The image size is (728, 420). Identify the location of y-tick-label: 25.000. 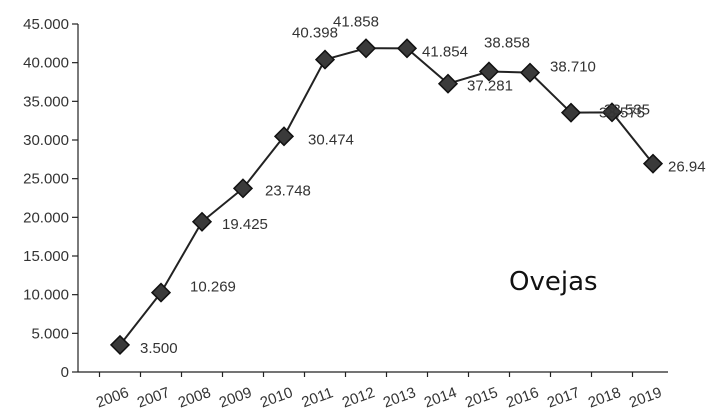
(46, 179).